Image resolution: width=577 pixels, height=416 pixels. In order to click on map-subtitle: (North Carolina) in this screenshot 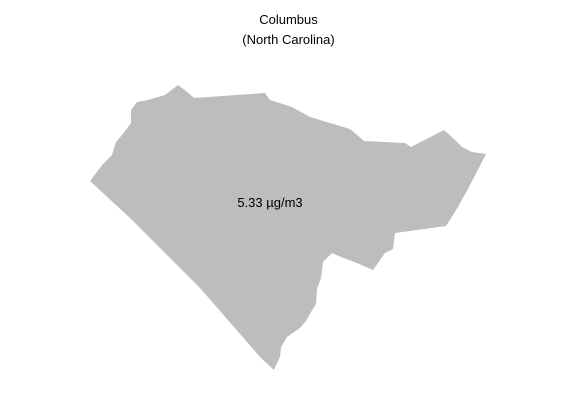, I will do `click(288, 39)`.